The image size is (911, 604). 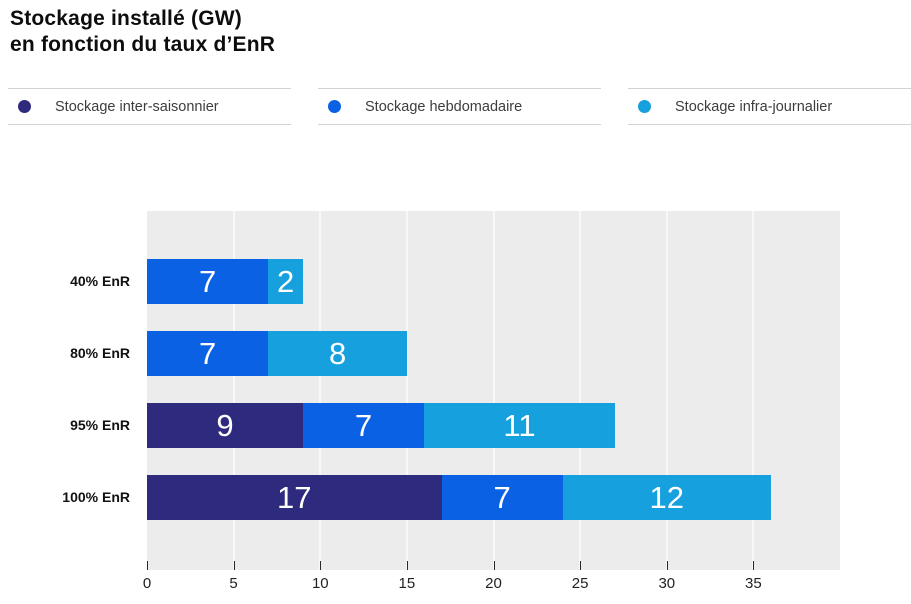 I want to click on bar-segment: 17, so click(x=294, y=497).